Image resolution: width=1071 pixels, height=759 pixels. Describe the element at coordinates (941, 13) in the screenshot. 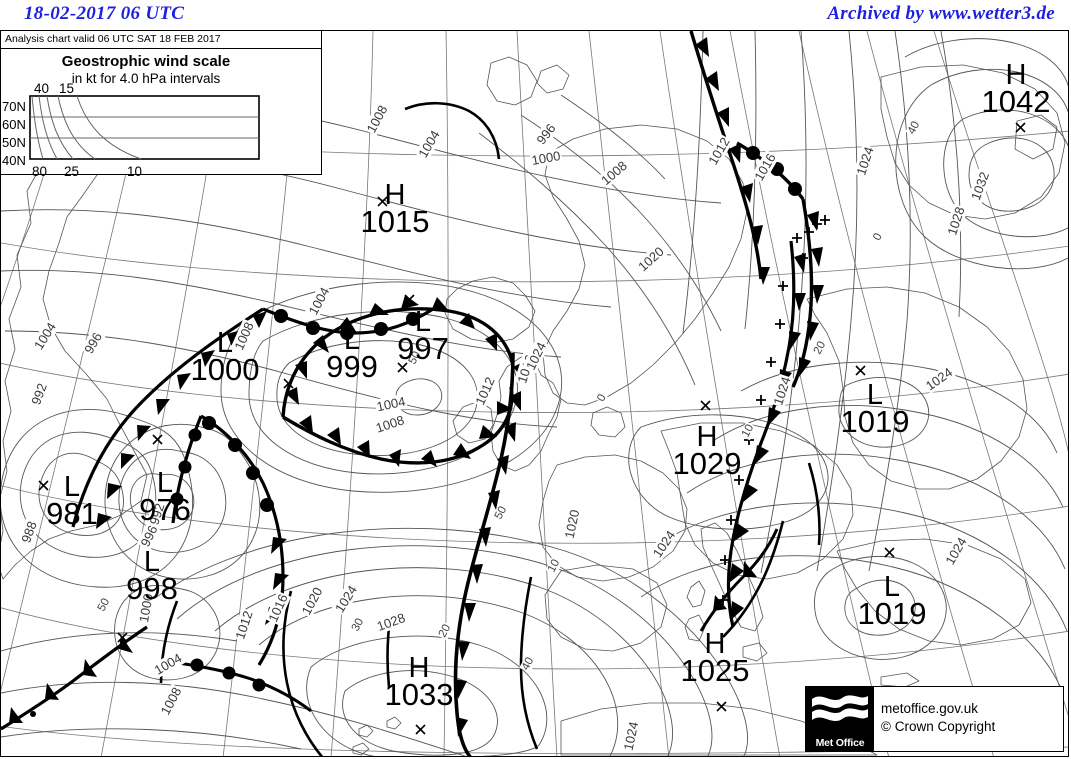

I see `archive-credit: Archived by www.wetter3.de` at that location.